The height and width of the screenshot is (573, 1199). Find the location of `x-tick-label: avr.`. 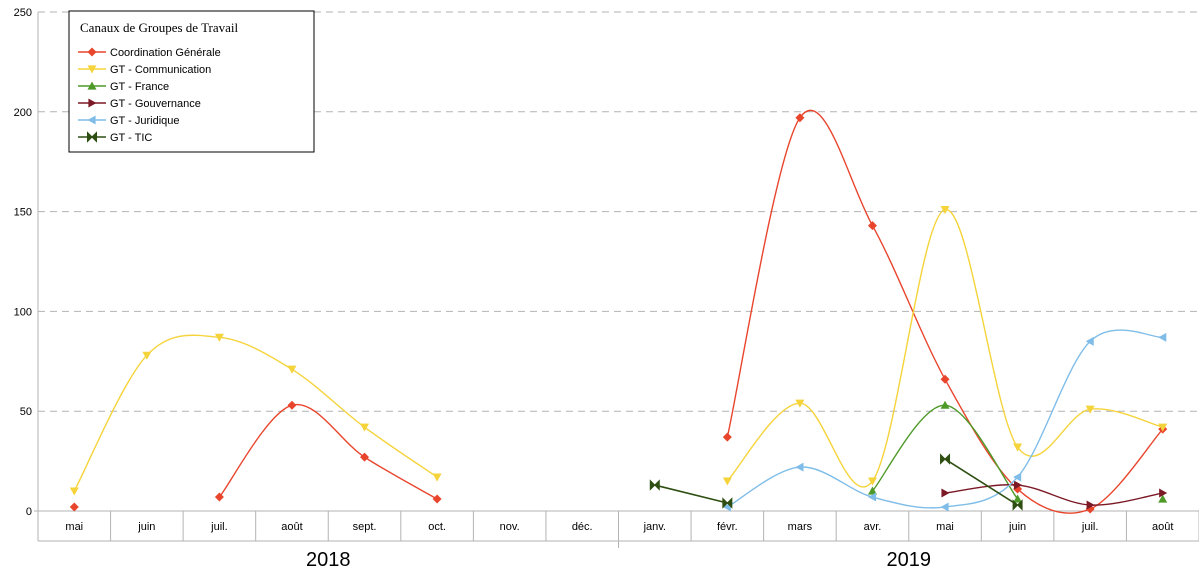

x-tick-label: avr. is located at coordinates (873, 527).